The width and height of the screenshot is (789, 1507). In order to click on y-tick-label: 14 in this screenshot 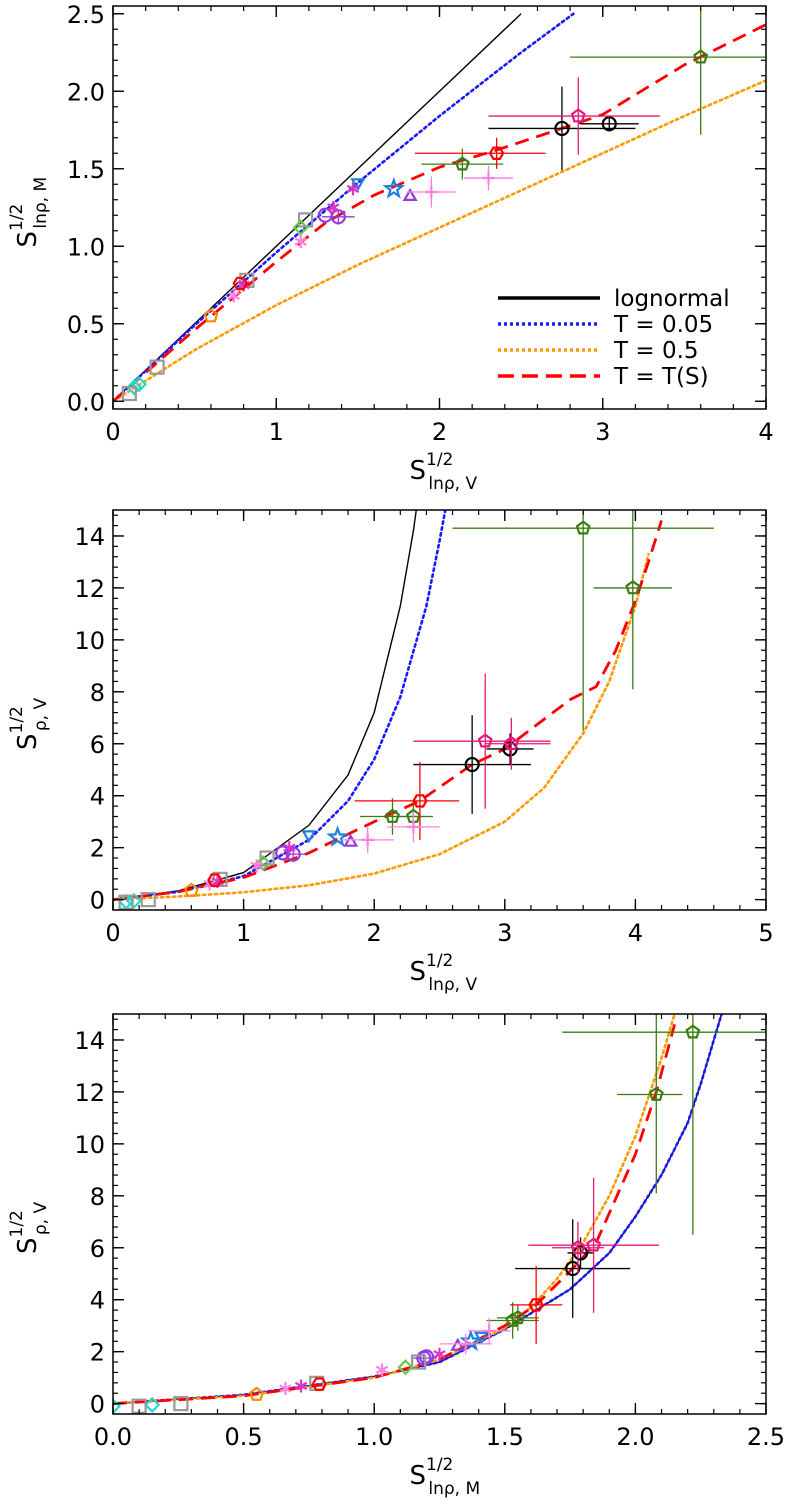, I will do `click(89, 1041)`.